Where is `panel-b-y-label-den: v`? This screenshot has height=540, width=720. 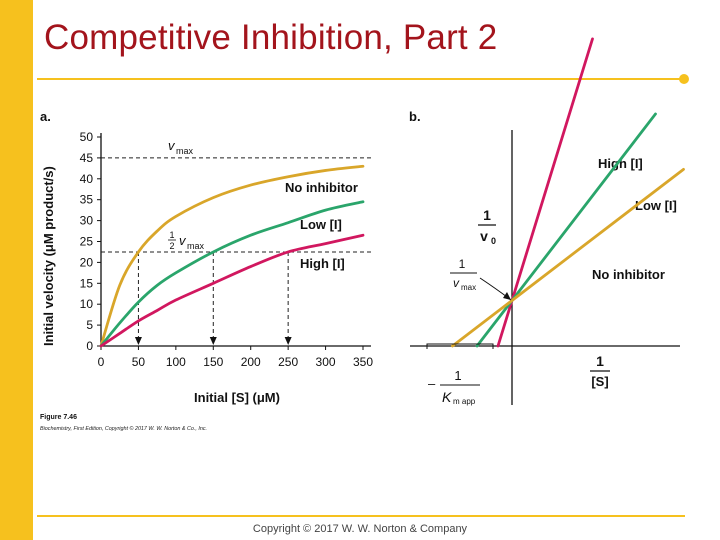 panel-b-y-label-den: v is located at coordinates (484, 236).